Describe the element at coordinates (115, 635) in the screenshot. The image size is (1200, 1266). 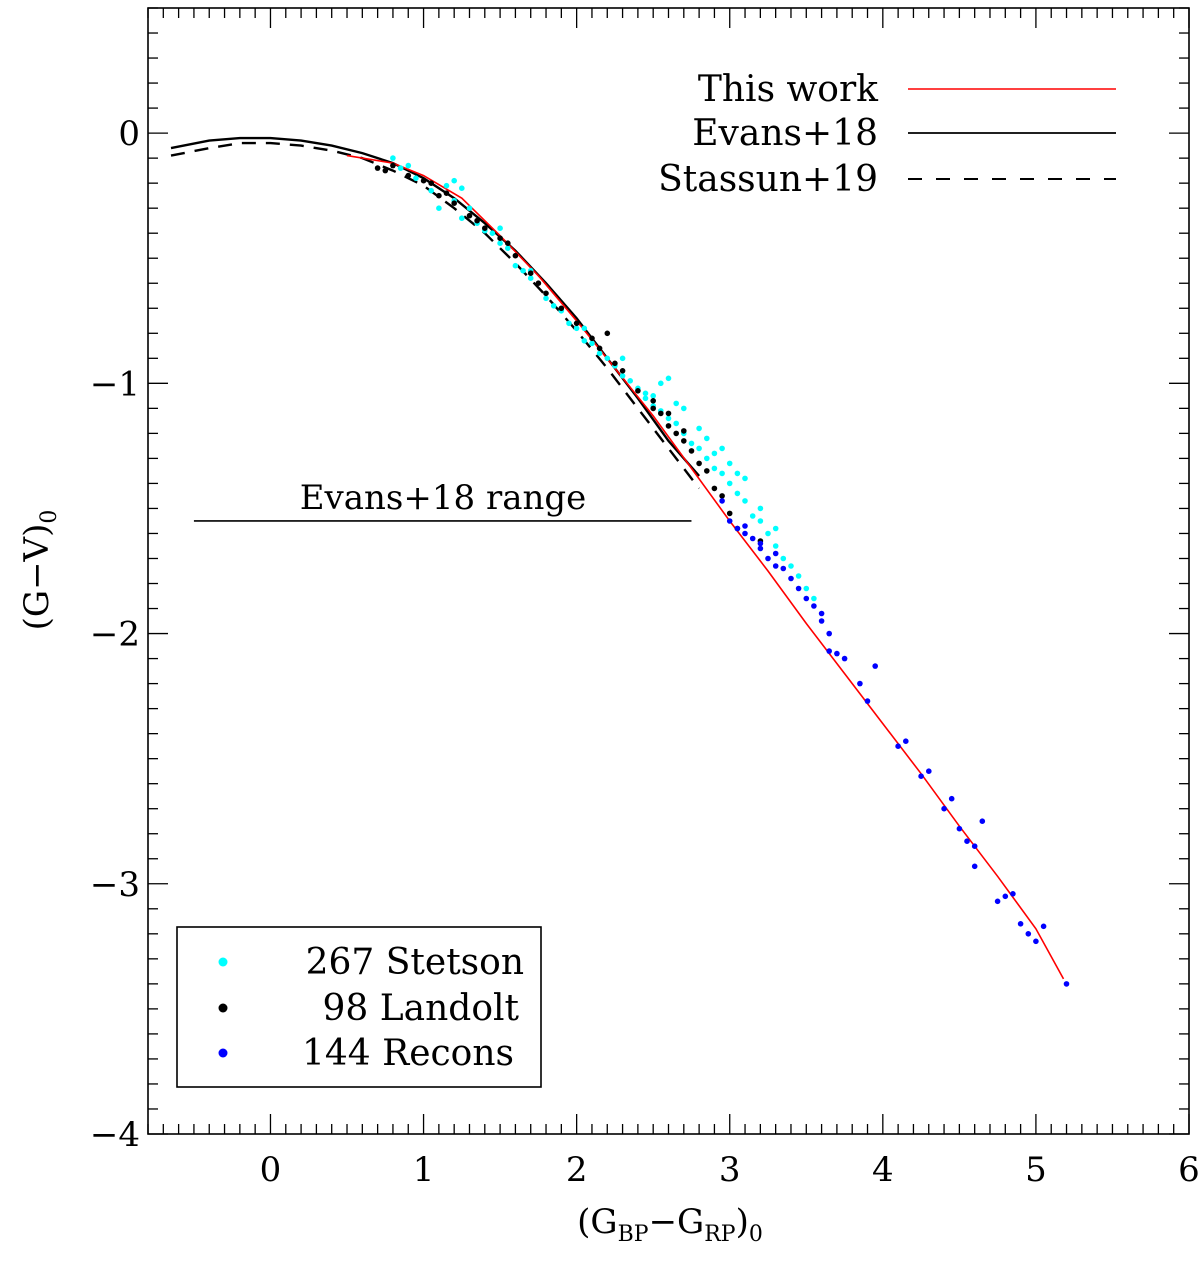
I see `y-tick-label: −2` at that location.